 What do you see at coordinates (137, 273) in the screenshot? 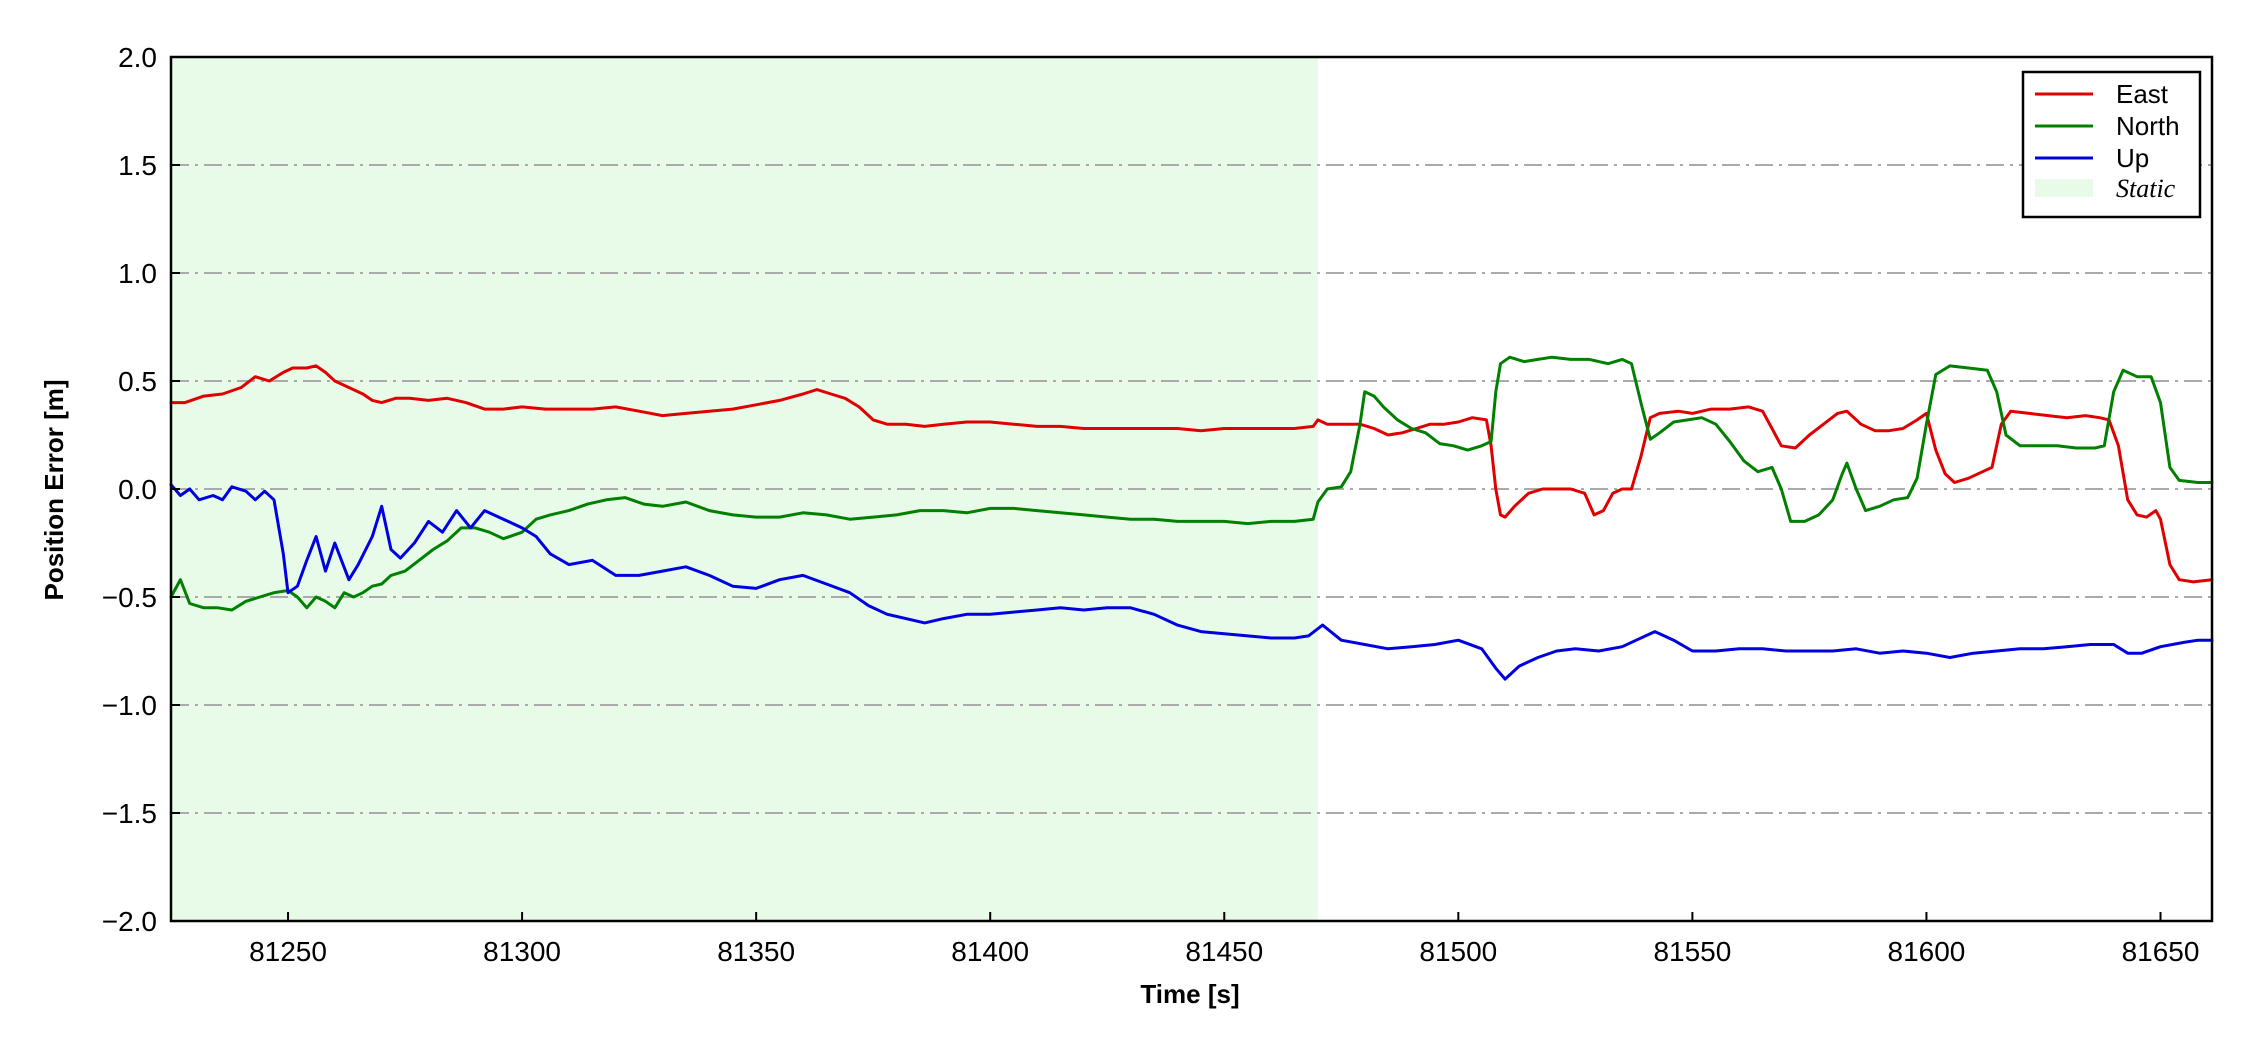
I see `y-tick-label-2: 1.0` at bounding box center [137, 273].